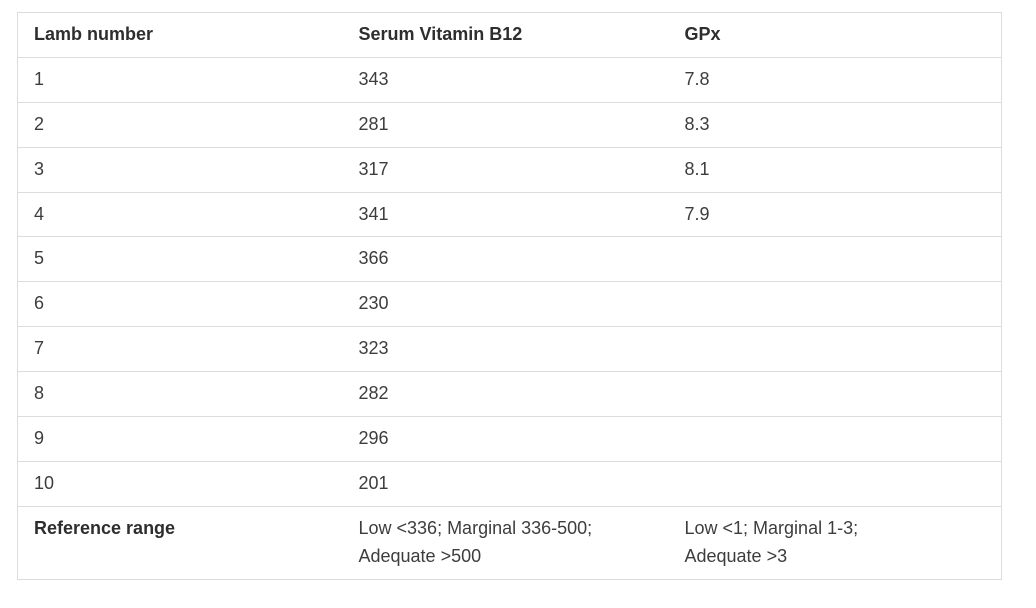 The image size is (1036, 608). I want to click on table-row: 5 366, so click(509, 259).